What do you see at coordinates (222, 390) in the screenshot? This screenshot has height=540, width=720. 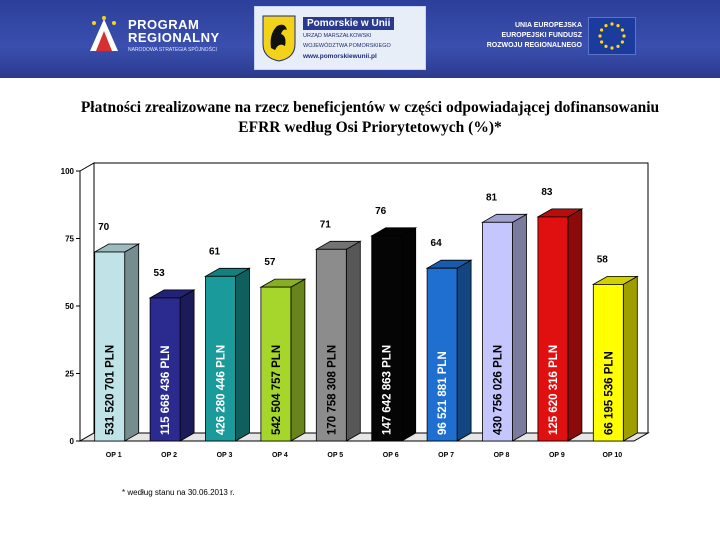 I see `bar-amount-label: 426 280 446 PLN` at bounding box center [222, 390].